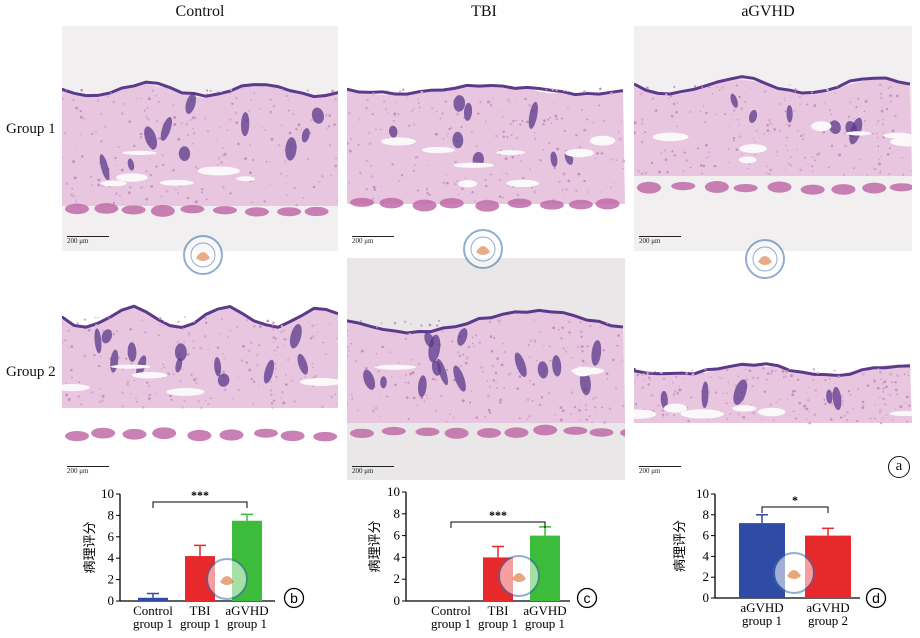 This screenshot has width=920, height=638. I want to click on column-title-tbi: TBI, so click(484, 11).